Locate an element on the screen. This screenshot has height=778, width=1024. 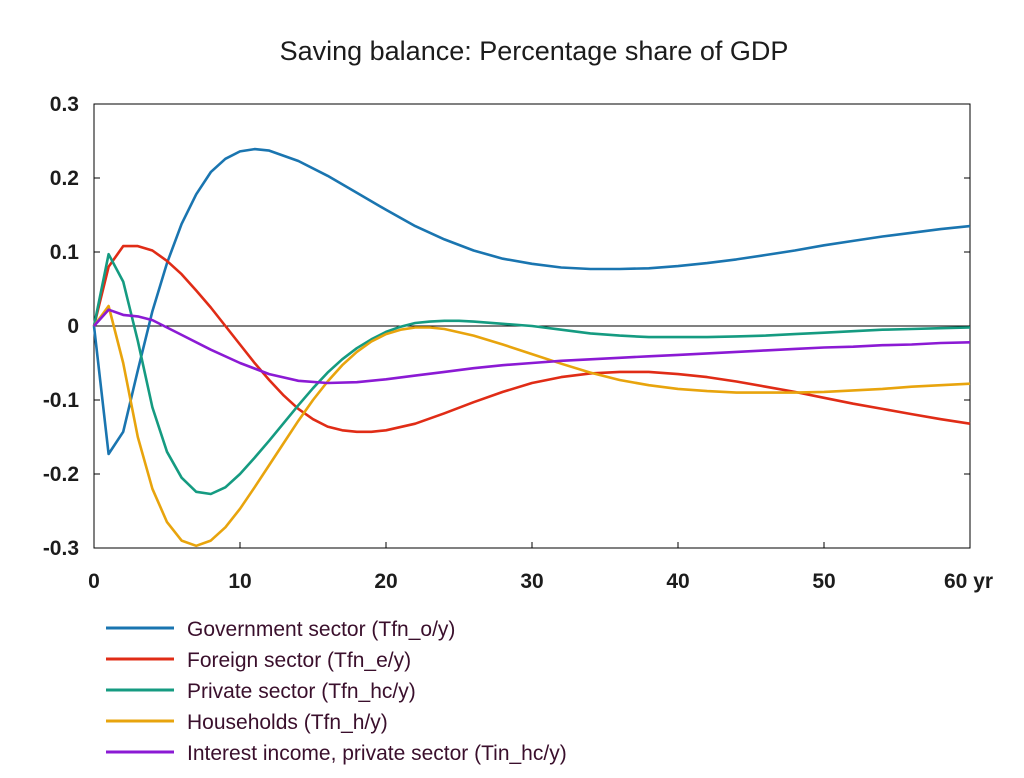
y-tick-label: 0.2 is located at coordinates (64, 178).